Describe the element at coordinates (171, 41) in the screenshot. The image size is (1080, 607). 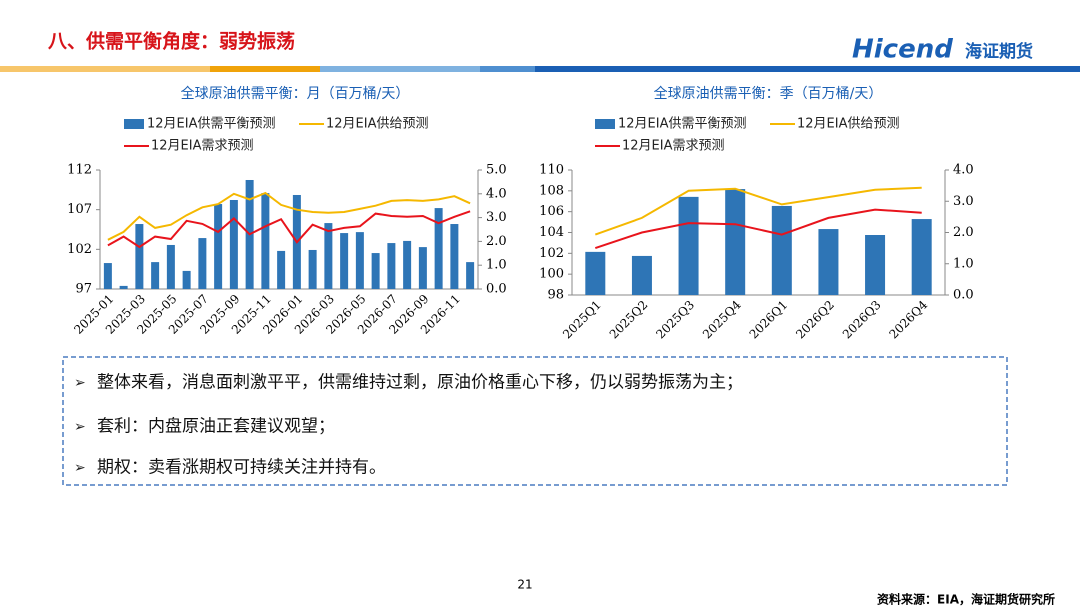
I see `slide-title: 八、供需平衡角度：弱势振荡` at that location.